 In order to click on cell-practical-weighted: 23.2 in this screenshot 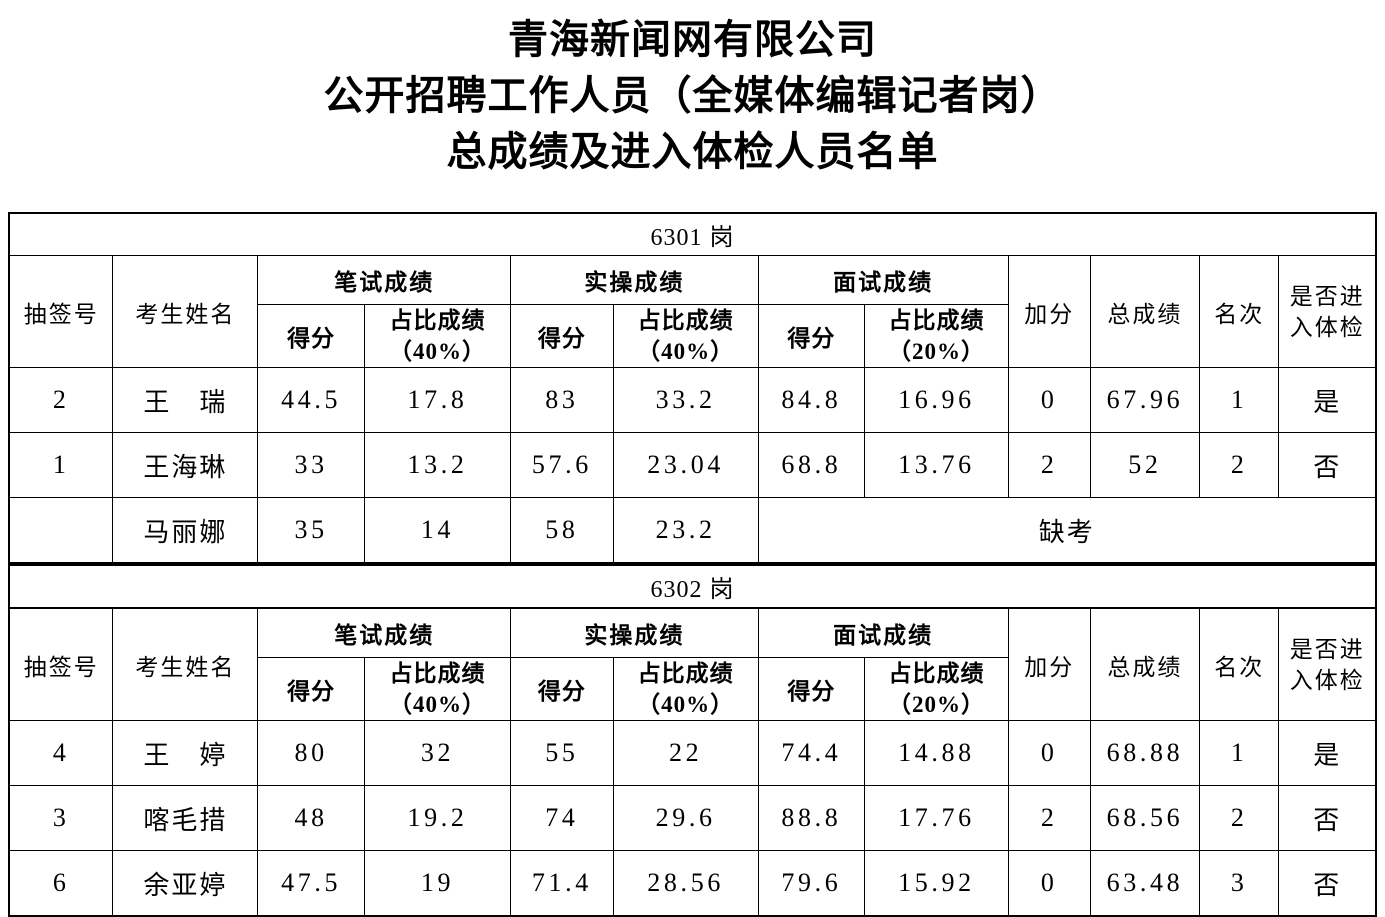, I will do `click(685, 530)`.